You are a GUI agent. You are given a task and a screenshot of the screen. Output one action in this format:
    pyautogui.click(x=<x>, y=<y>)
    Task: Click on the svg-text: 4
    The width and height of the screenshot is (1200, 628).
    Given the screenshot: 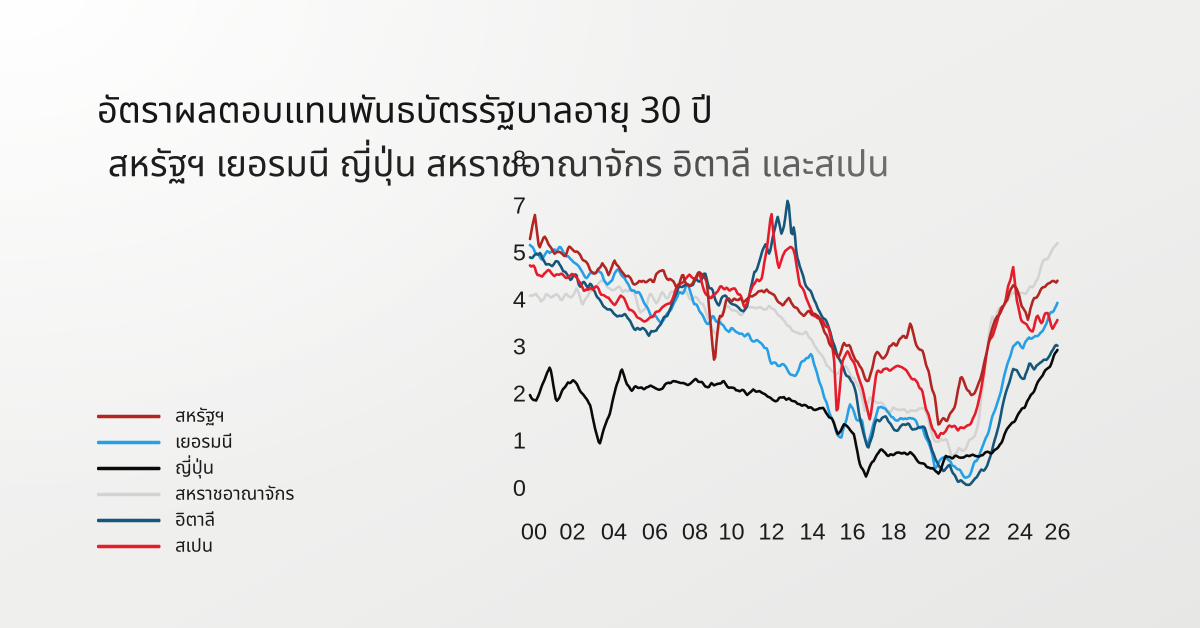 What is the action you would take?
    pyautogui.click(x=519, y=299)
    